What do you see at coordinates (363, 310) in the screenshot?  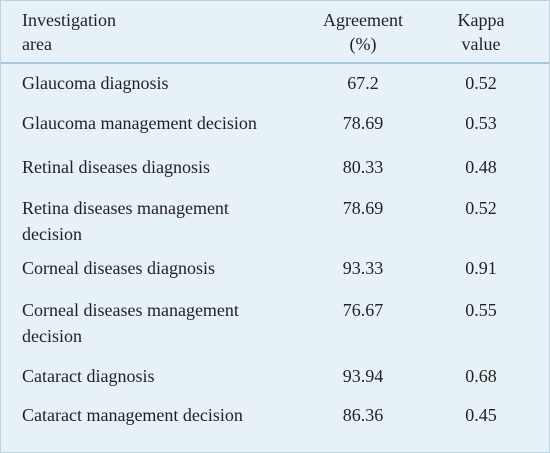 I see `row-agreement: 76.67` at bounding box center [363, 310].